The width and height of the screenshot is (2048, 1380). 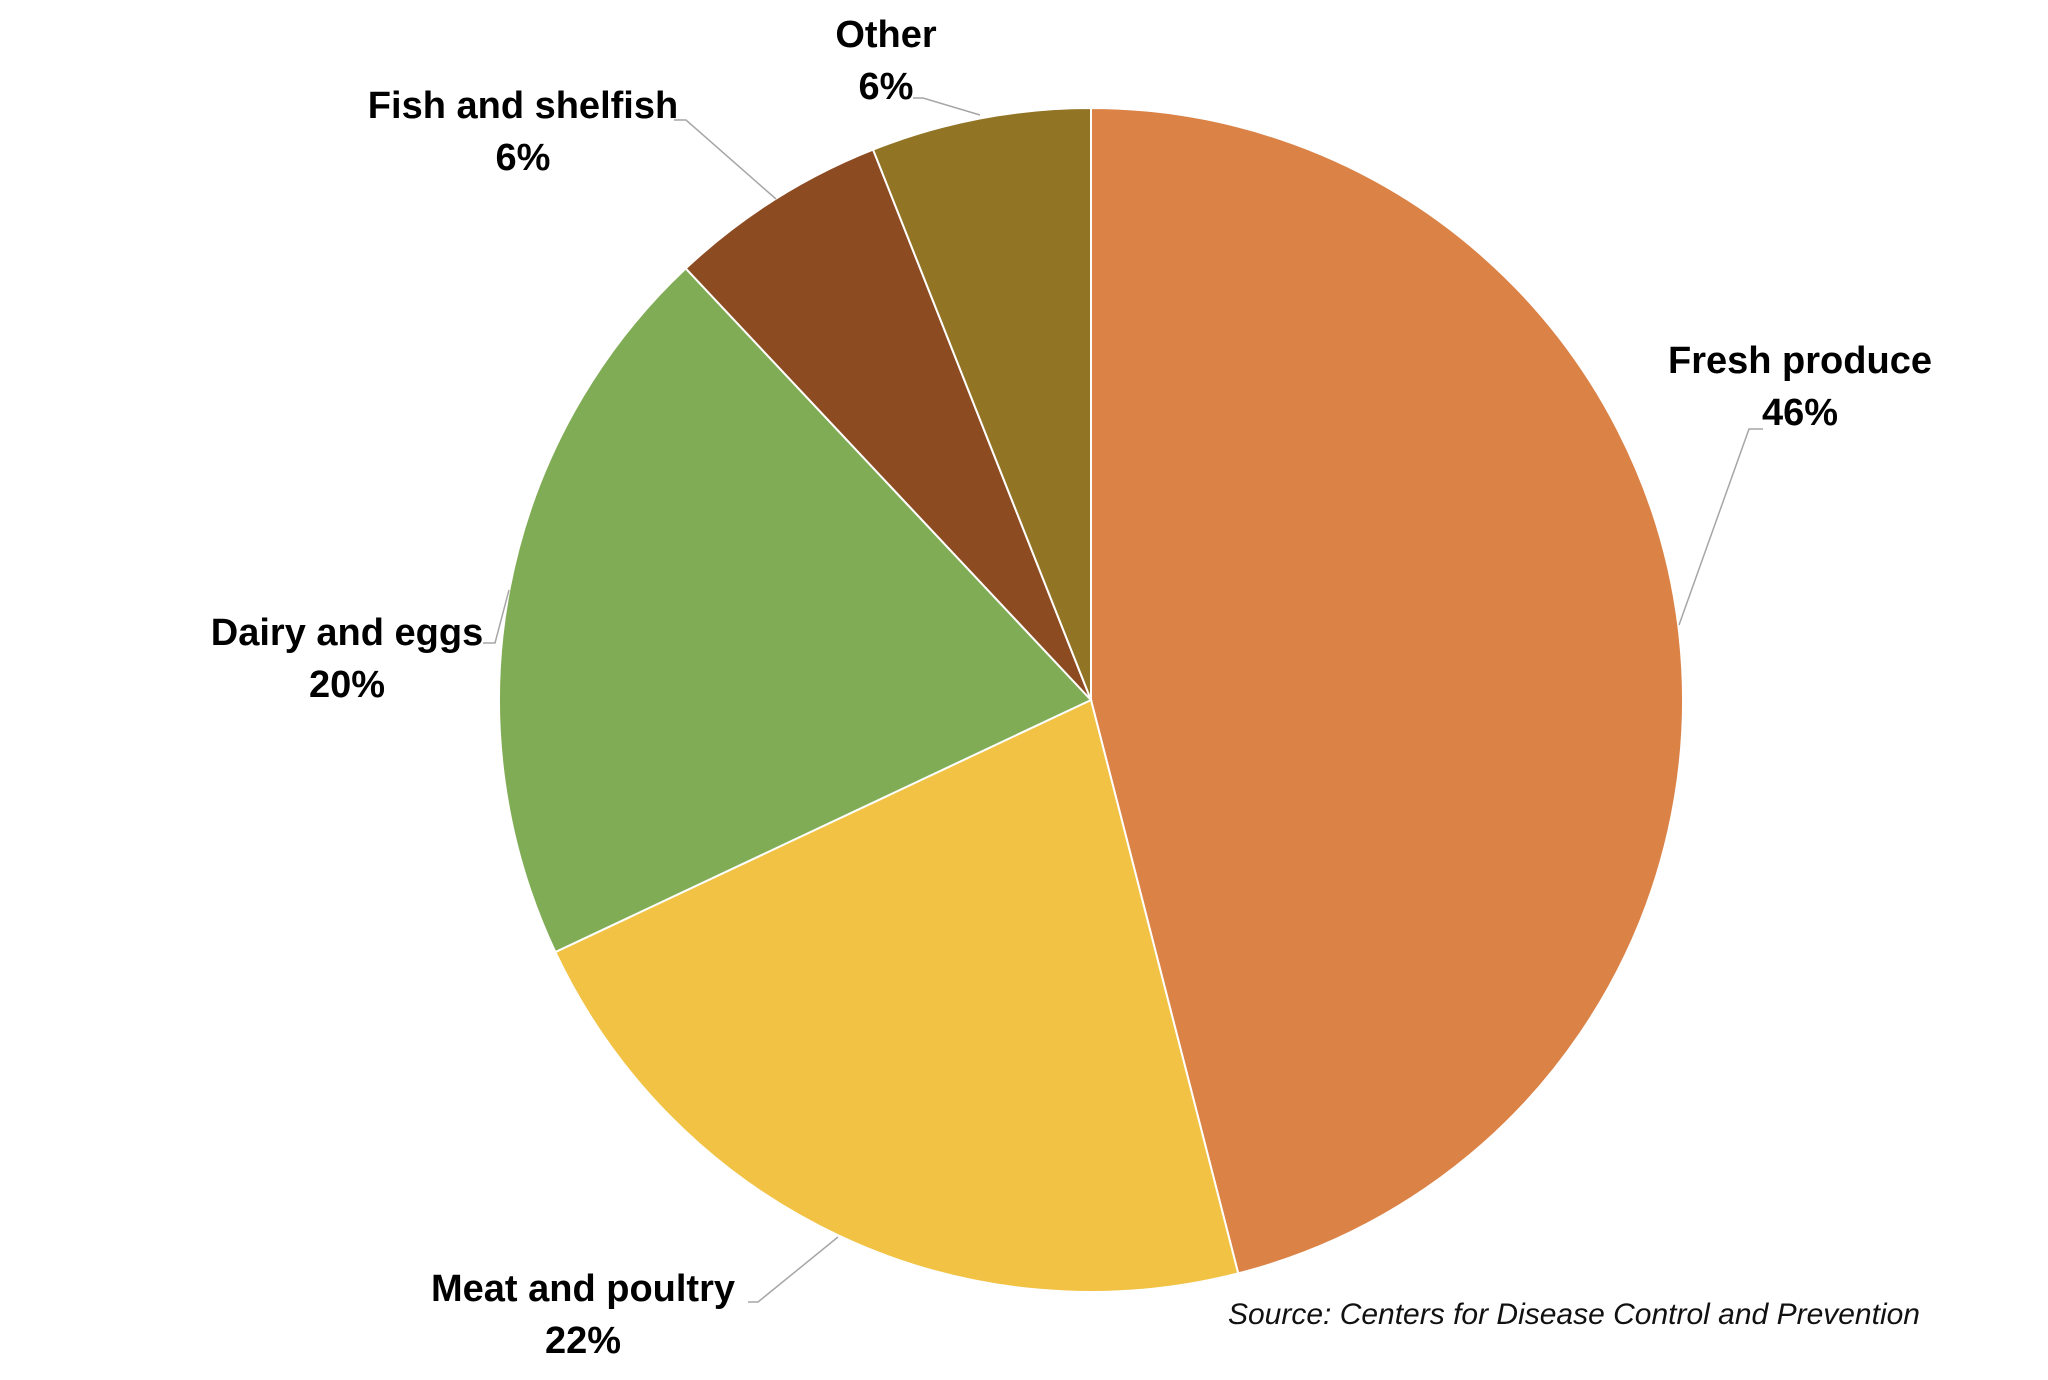 I want to click on leader-line-dairy-and-eggs, so click(x=496, y=616).